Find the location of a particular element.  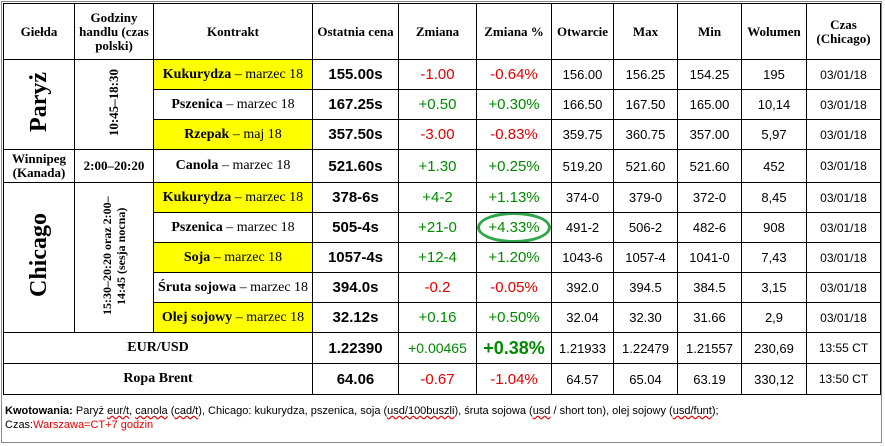

open: 1.21933 is located at coordinates (582, 348).